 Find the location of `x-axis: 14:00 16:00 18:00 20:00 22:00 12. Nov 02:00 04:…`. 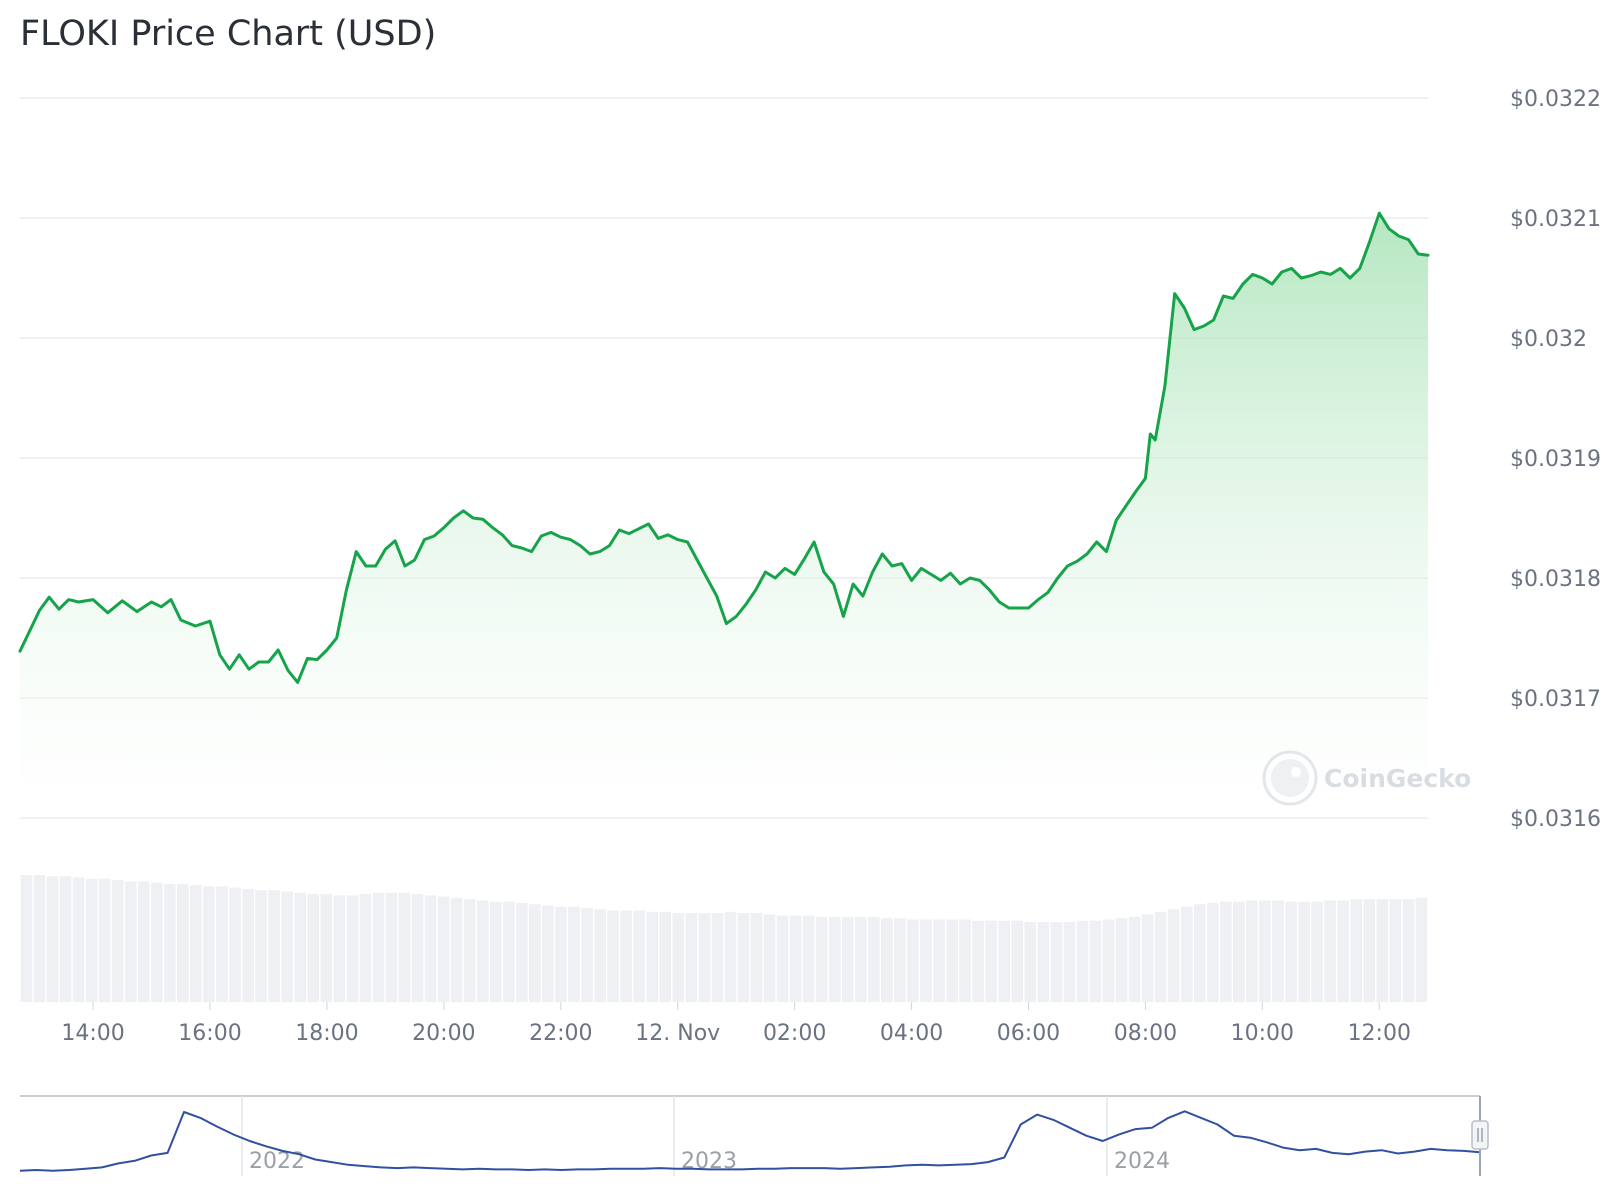

x-axis: 14:00 16:00 18:00 20:00 22:00 12. Nov 02:00 04:… is located at coordinates (736, 1024).